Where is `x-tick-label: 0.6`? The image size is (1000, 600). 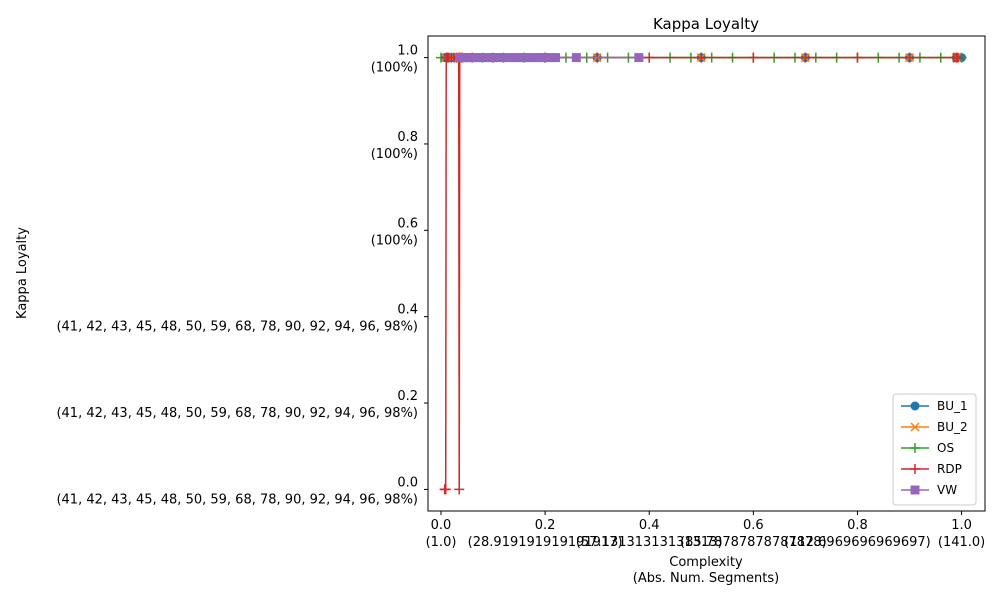 x-tick-label: 0.6 is located at coordinates (753, 525).